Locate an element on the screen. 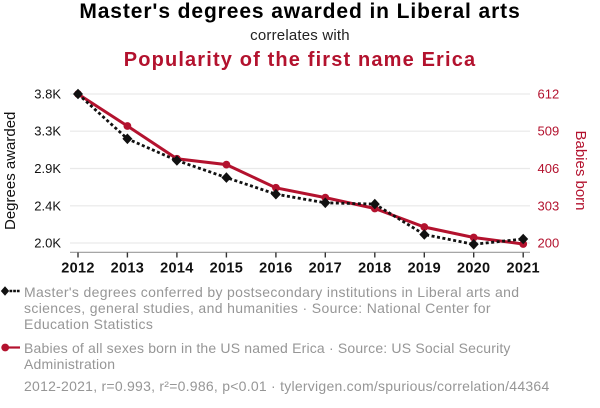 The width and height of the screenshot is (600, 408). svg-text: 2018 is located at coordinates (374, 269).